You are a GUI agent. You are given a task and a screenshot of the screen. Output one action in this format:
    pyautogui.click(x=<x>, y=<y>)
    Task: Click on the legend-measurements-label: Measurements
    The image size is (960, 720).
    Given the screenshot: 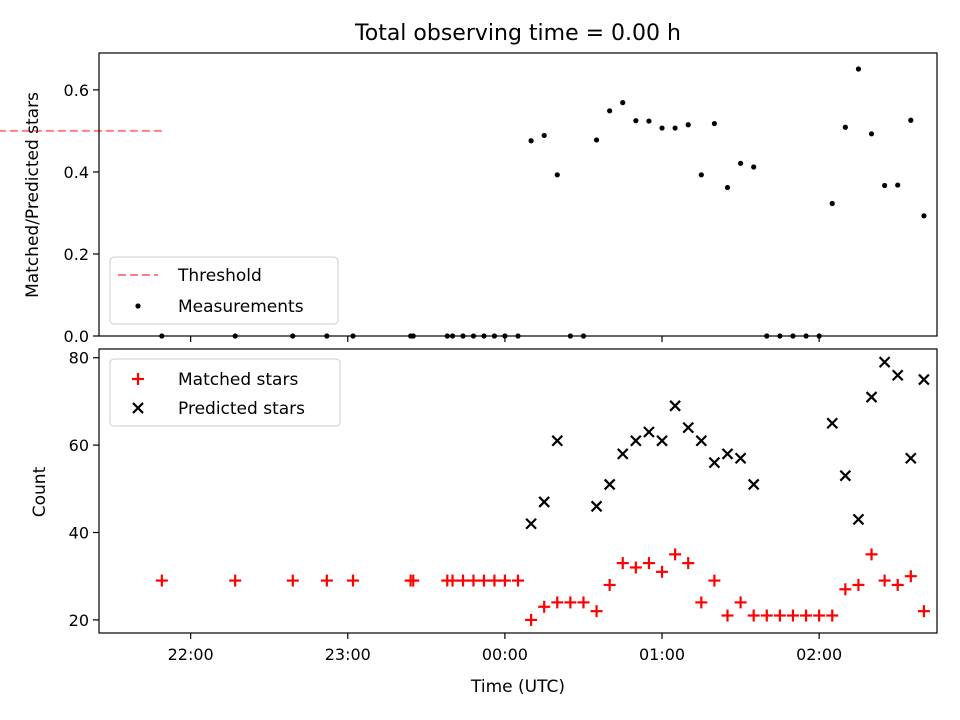 What is the action you would take?
    pyautogui.click(x=241, y=307)
    